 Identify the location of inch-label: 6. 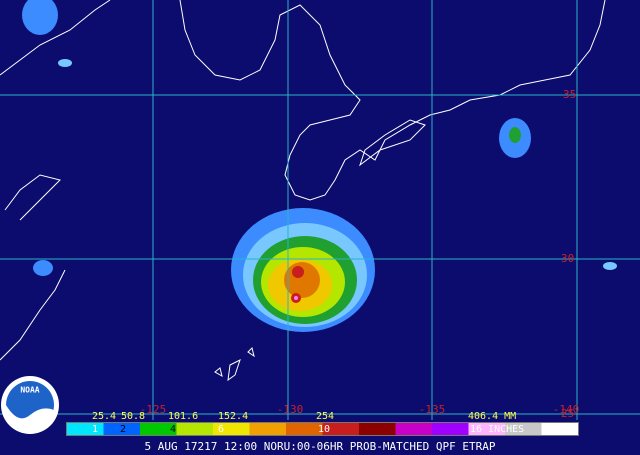
(221, 429).